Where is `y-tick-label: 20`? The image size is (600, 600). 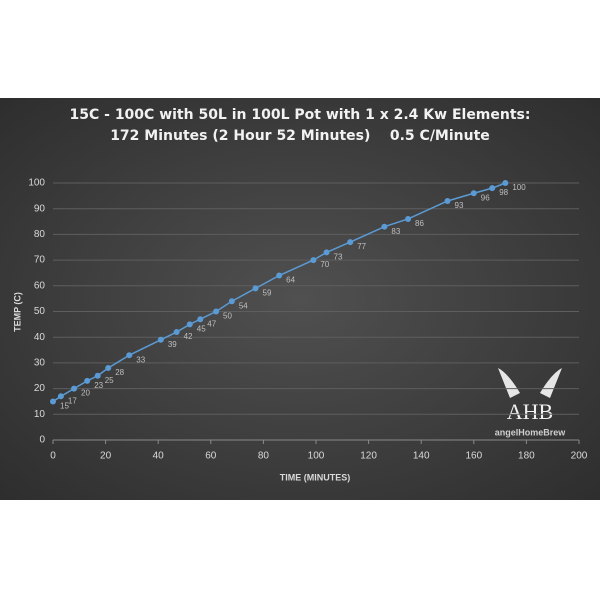
y-tick-label: 20 is located at coordinates (40, 388).